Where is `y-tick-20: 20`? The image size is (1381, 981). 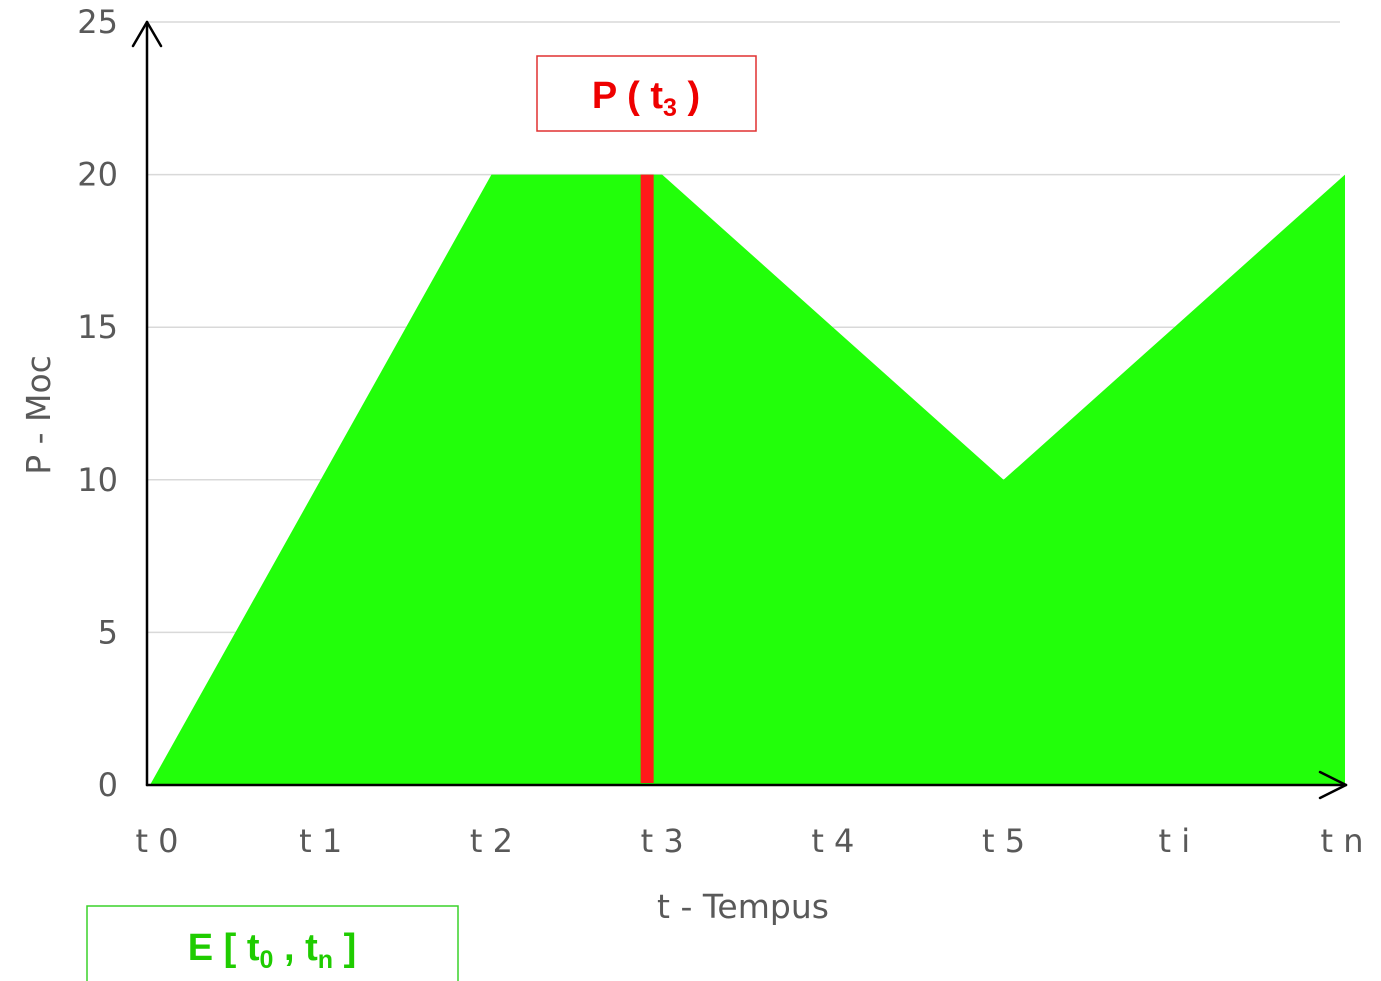
y-tick-20: 20 is located at coordinates (97, 175).